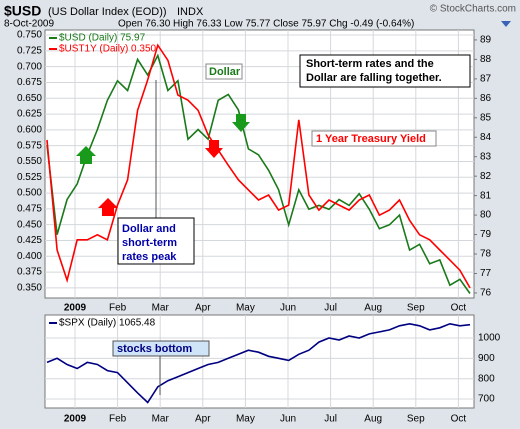 This screenshot has height=429, width=520. I want to click on annotation: Dollar and, so click(149, 229).